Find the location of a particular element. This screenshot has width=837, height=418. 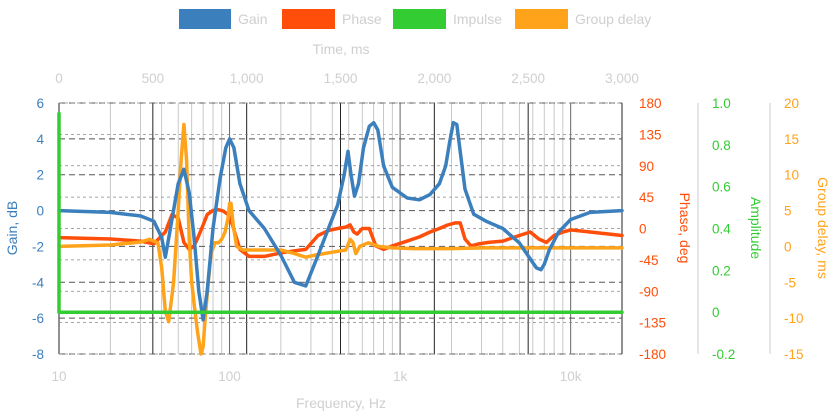

y-phase-tick-label: 180 is located at coordinates (650, 103).